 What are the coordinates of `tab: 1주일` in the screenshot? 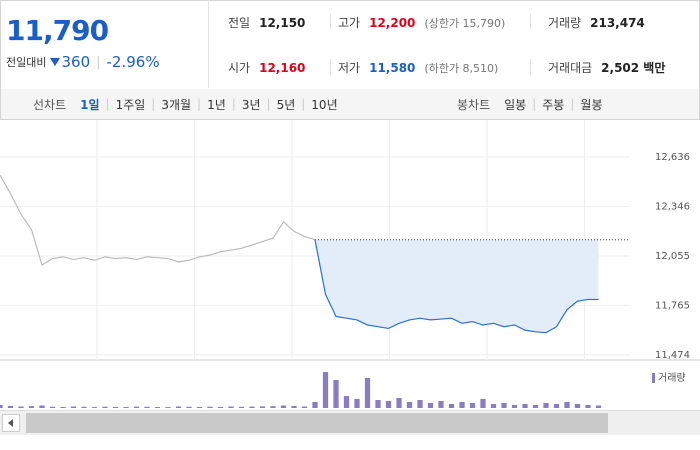 It's located at (130, 104).